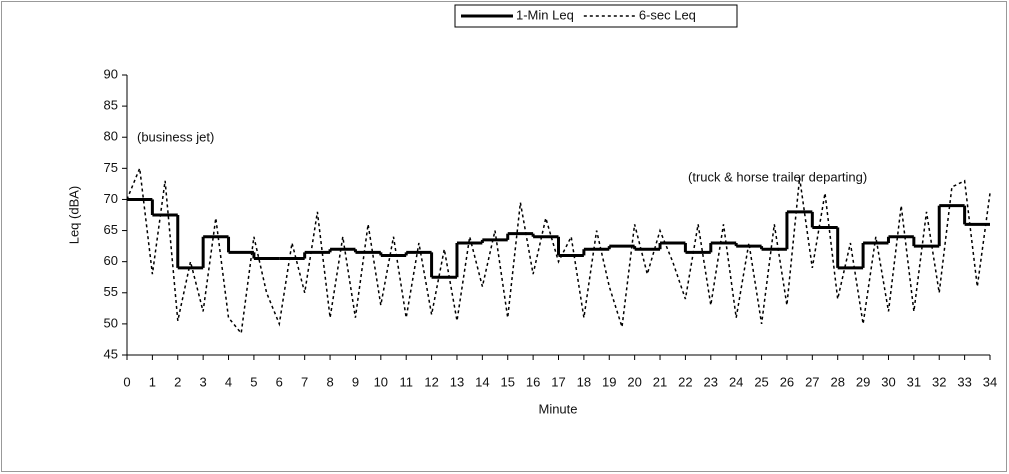  What do you see at coordinates (111, 353) in the screenshot?
I see `y-tick-label: 45` at bounding box center [111, 353].